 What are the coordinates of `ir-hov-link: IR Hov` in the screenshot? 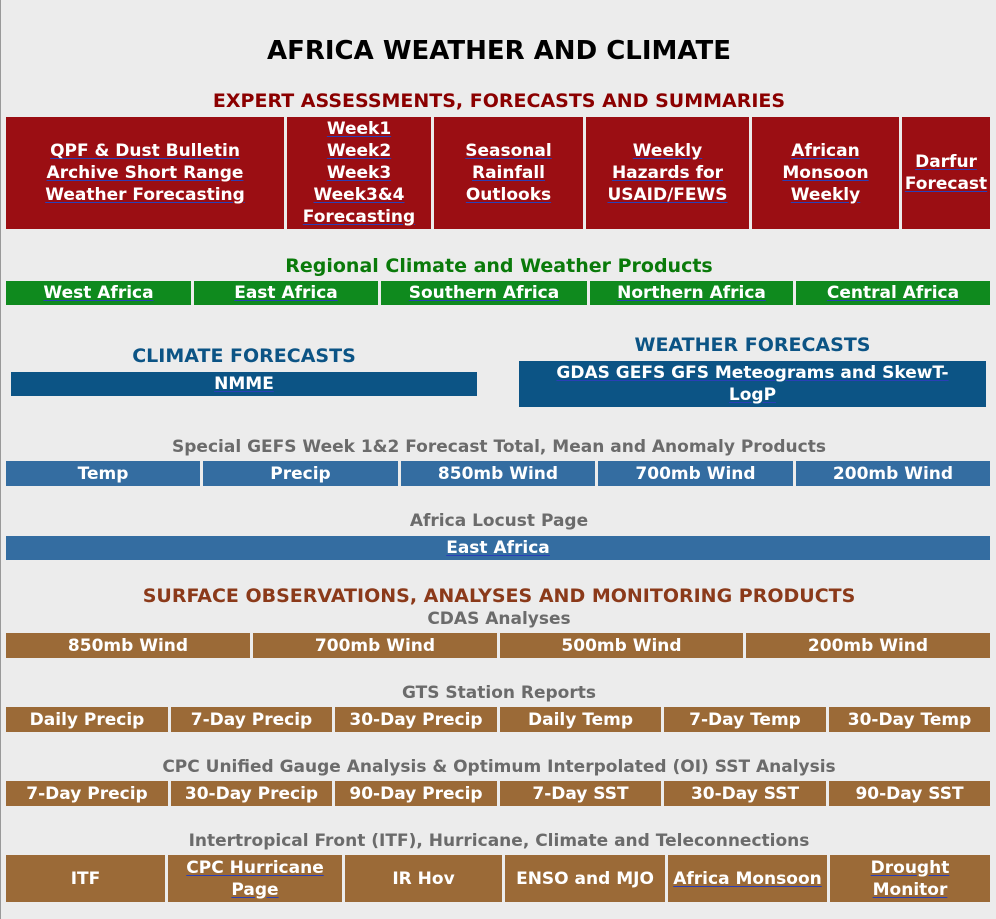 It's located at (425, 878).